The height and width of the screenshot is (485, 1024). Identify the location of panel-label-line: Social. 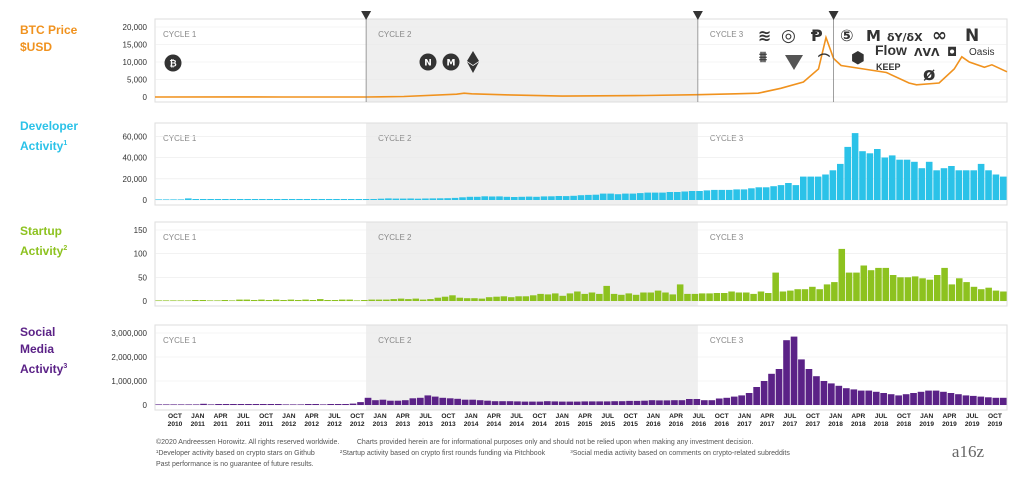
(38, 332).